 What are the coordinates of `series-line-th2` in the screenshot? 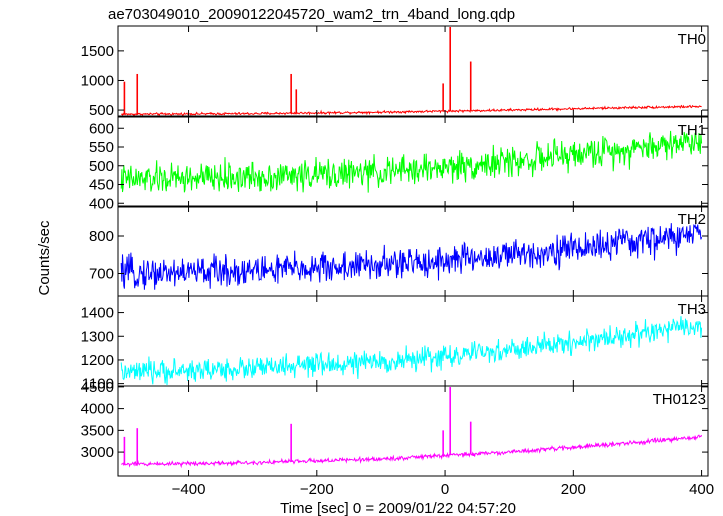 It's located at (411, 256).